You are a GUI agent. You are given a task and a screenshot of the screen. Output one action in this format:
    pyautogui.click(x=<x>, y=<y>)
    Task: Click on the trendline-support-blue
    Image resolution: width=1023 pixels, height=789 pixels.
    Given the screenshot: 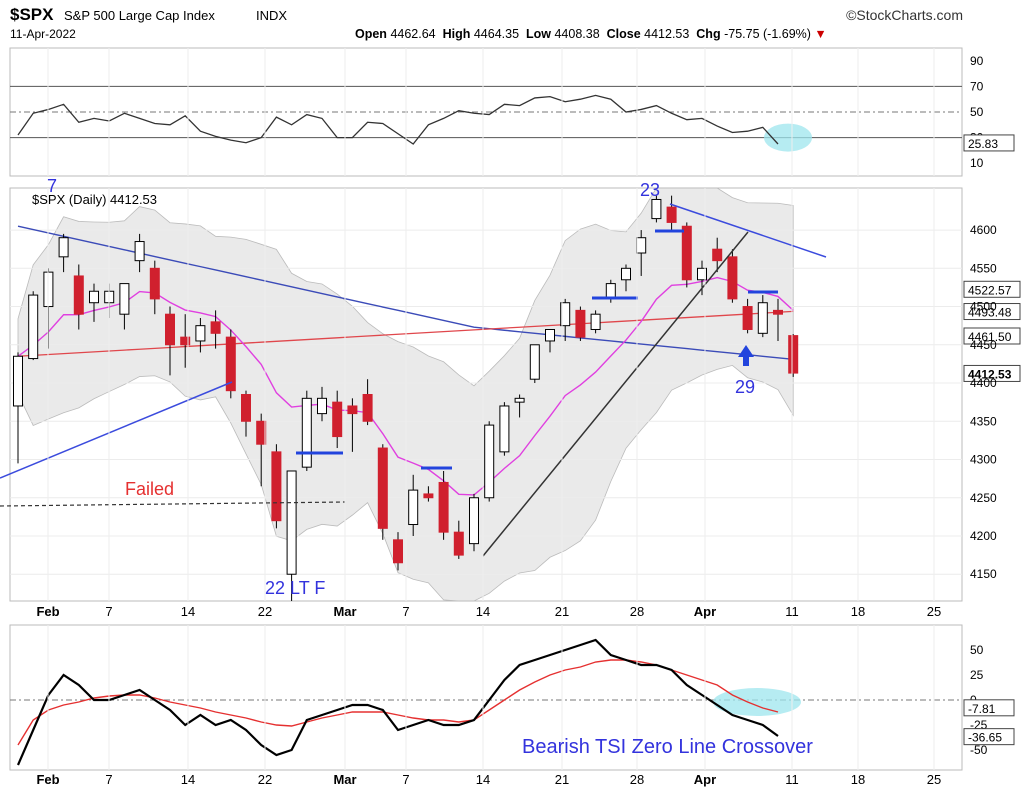 What is the action you would take?
    pyautogui.click(x=116, y=430)
    